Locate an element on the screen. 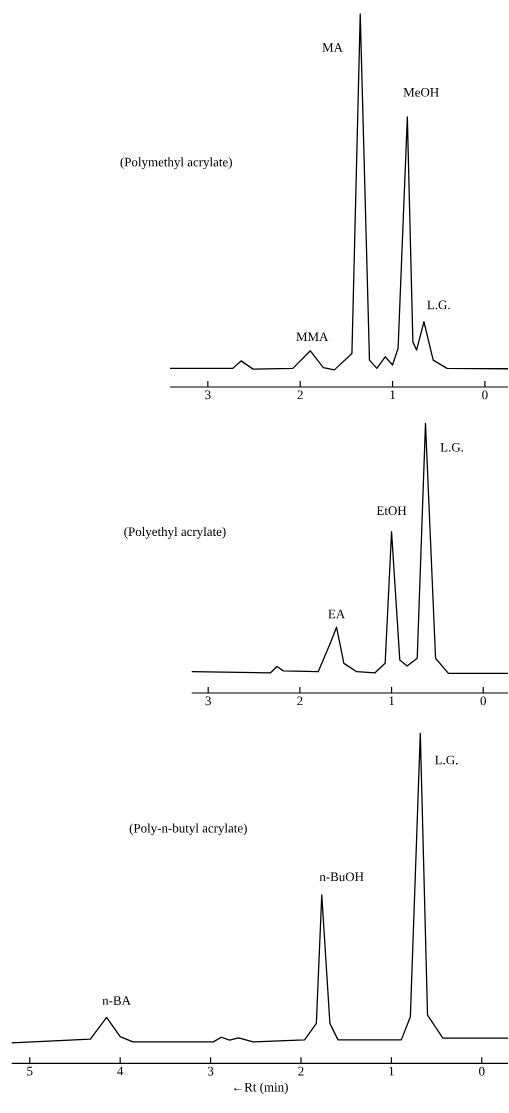 This screenshot has height=1113, width=509. annotation: n-BA is located at coordinates (117, 1000).